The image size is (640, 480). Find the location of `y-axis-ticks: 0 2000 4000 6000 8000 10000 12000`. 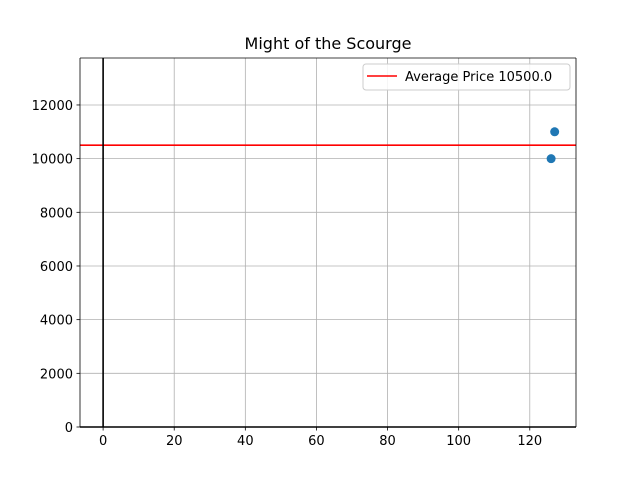

y-axis-ticks: 0 2000 4000 6000 8000 10000 12000 is located at coordinates (56, 267).